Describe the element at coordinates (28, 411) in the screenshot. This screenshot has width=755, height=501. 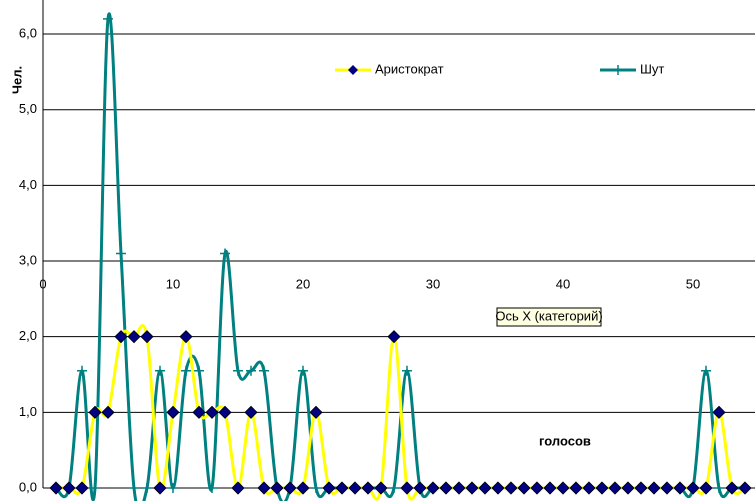
I see `y-tick-label: 1,0` at that location.